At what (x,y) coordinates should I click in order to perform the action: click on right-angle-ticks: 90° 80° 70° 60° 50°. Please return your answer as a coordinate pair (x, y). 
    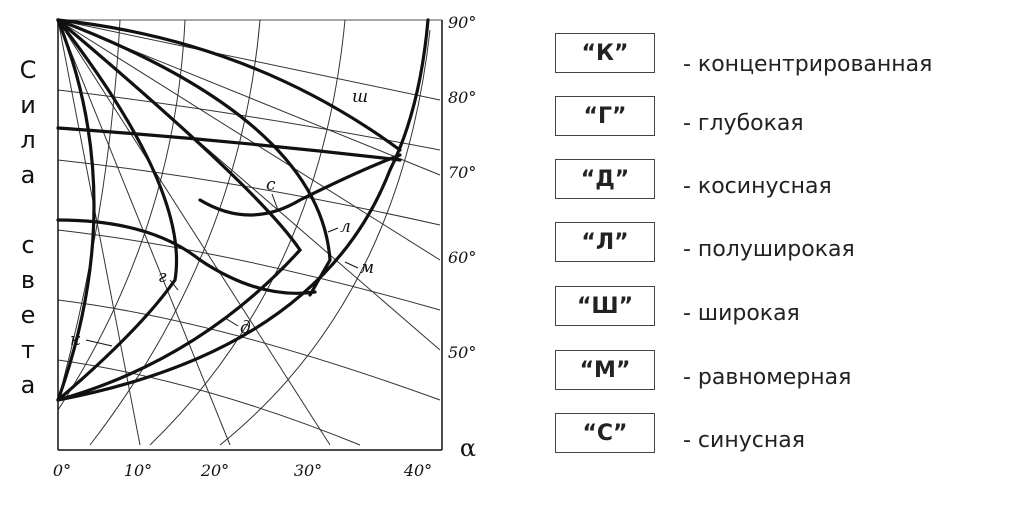
    Looking at the image, I should click on (462, 187).